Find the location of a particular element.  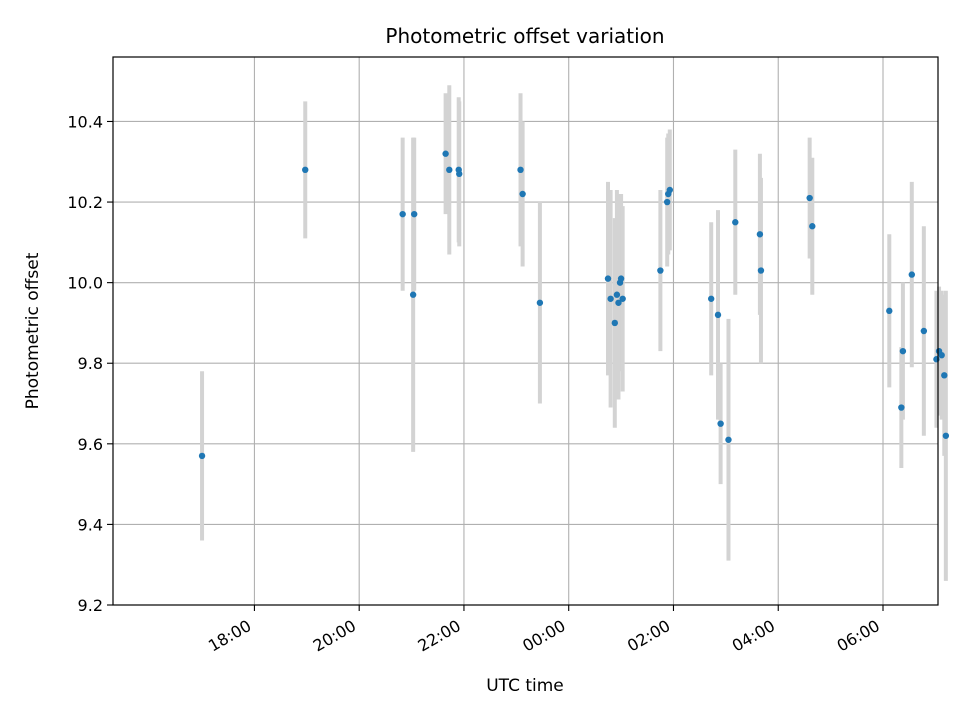

x-axis-label: UTC time is located at coordinates (525, 686).